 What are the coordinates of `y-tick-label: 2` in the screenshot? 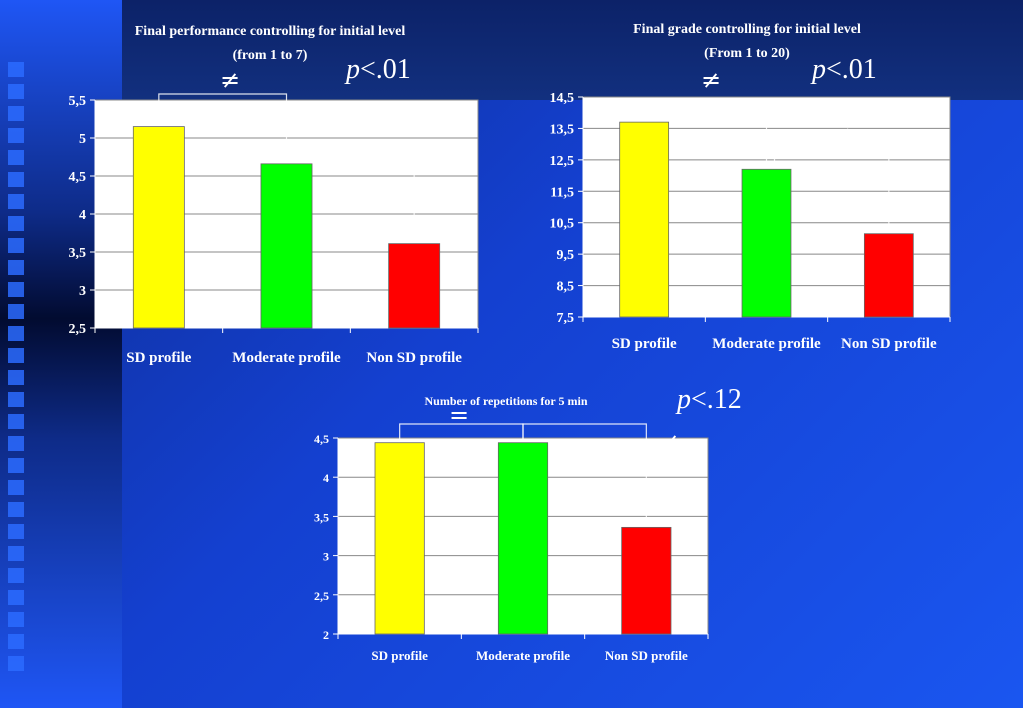 It's located at (326, 635).